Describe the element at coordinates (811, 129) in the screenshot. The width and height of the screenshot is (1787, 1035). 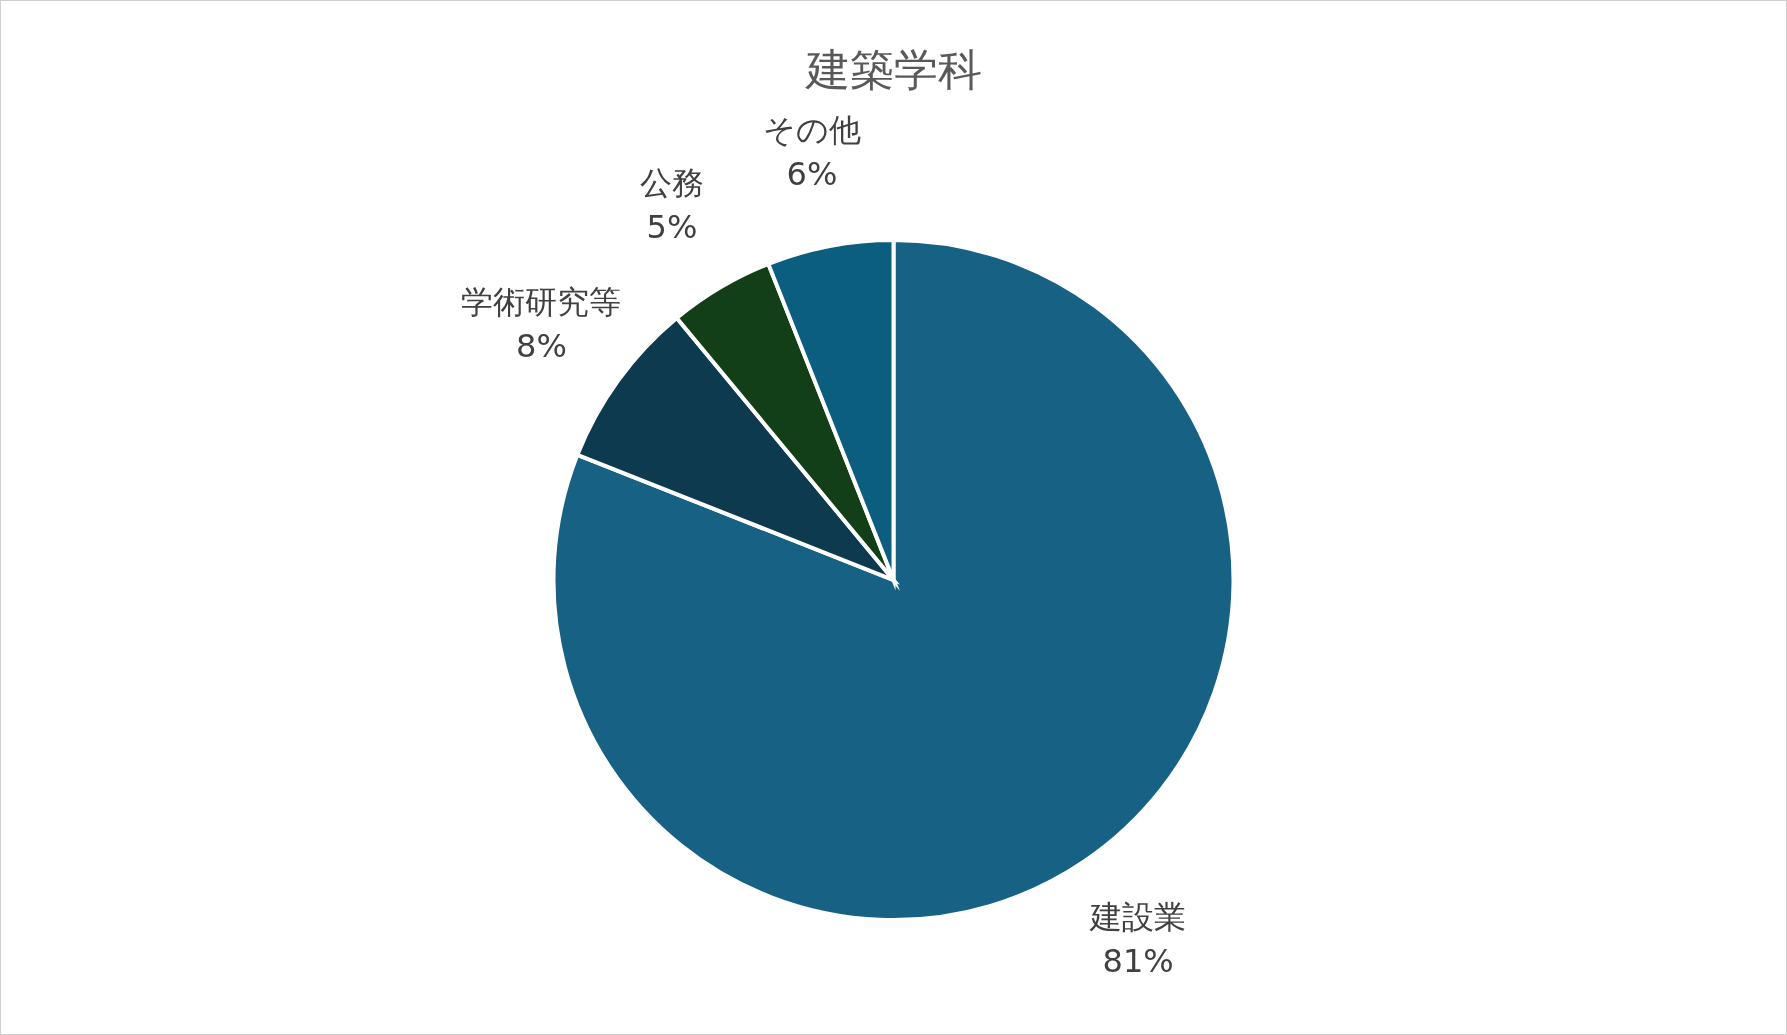
I see `slice-label: その他` at that location.